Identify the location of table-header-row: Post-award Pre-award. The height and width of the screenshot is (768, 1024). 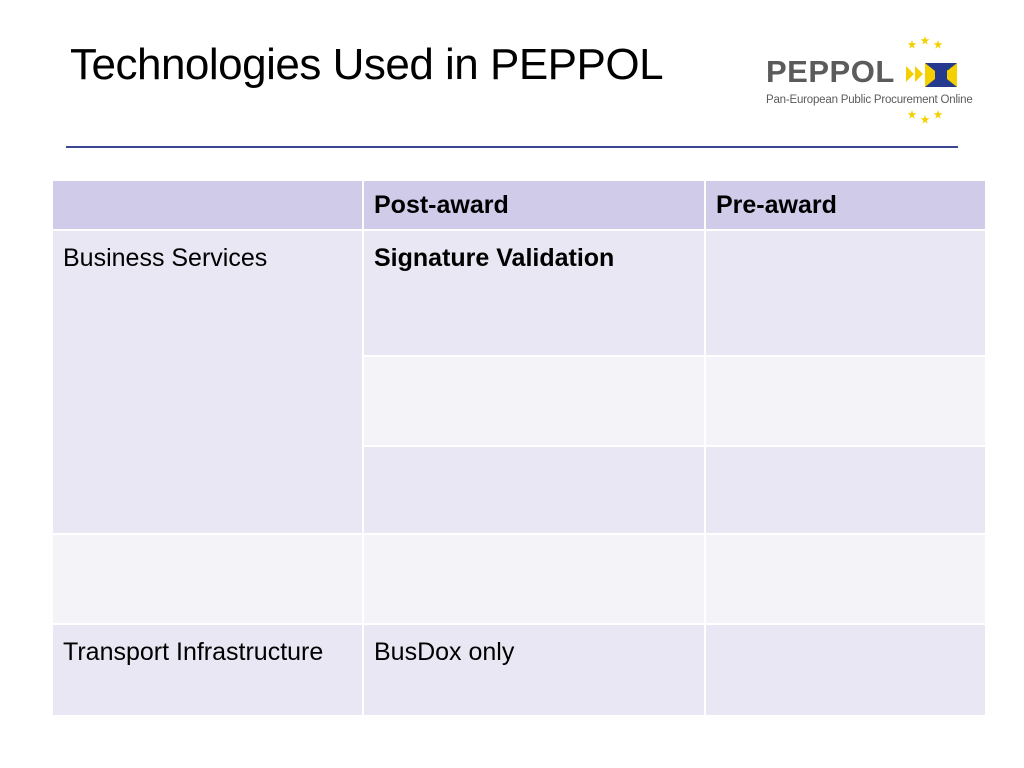
(519, 205).